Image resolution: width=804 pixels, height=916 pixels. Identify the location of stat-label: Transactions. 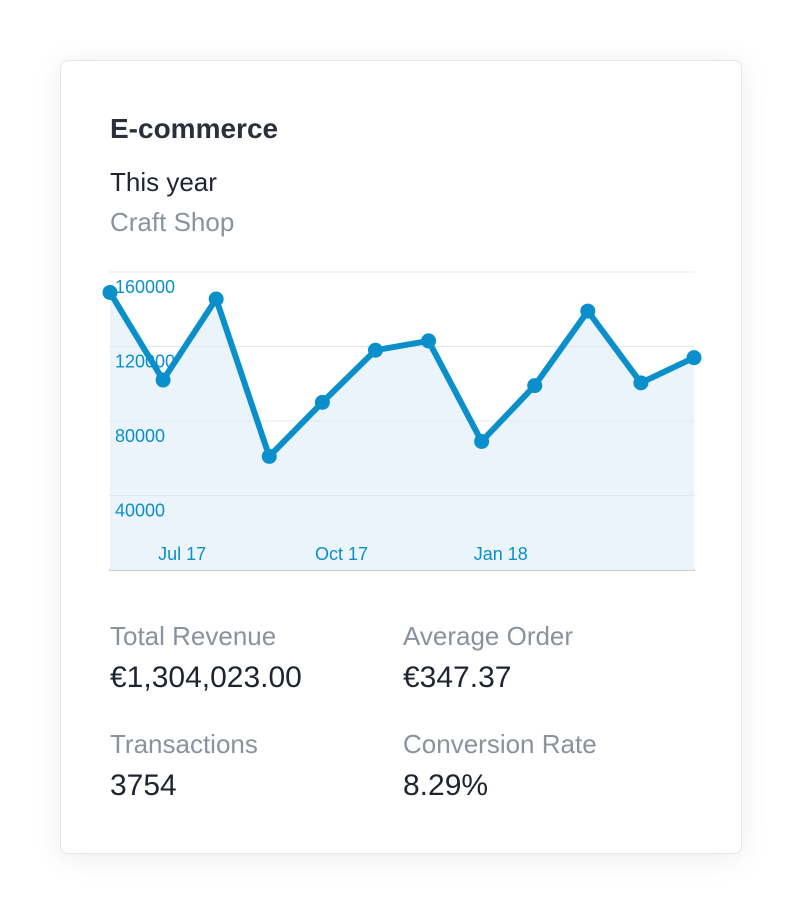
(184, 744).